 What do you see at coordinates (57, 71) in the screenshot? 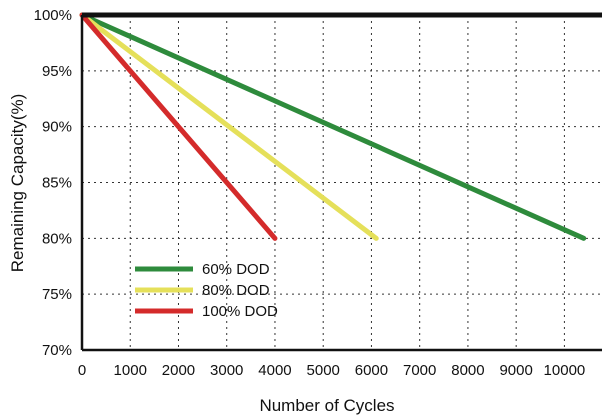
I see `y-tick-label: 95%` at bounding box center [57, 71].